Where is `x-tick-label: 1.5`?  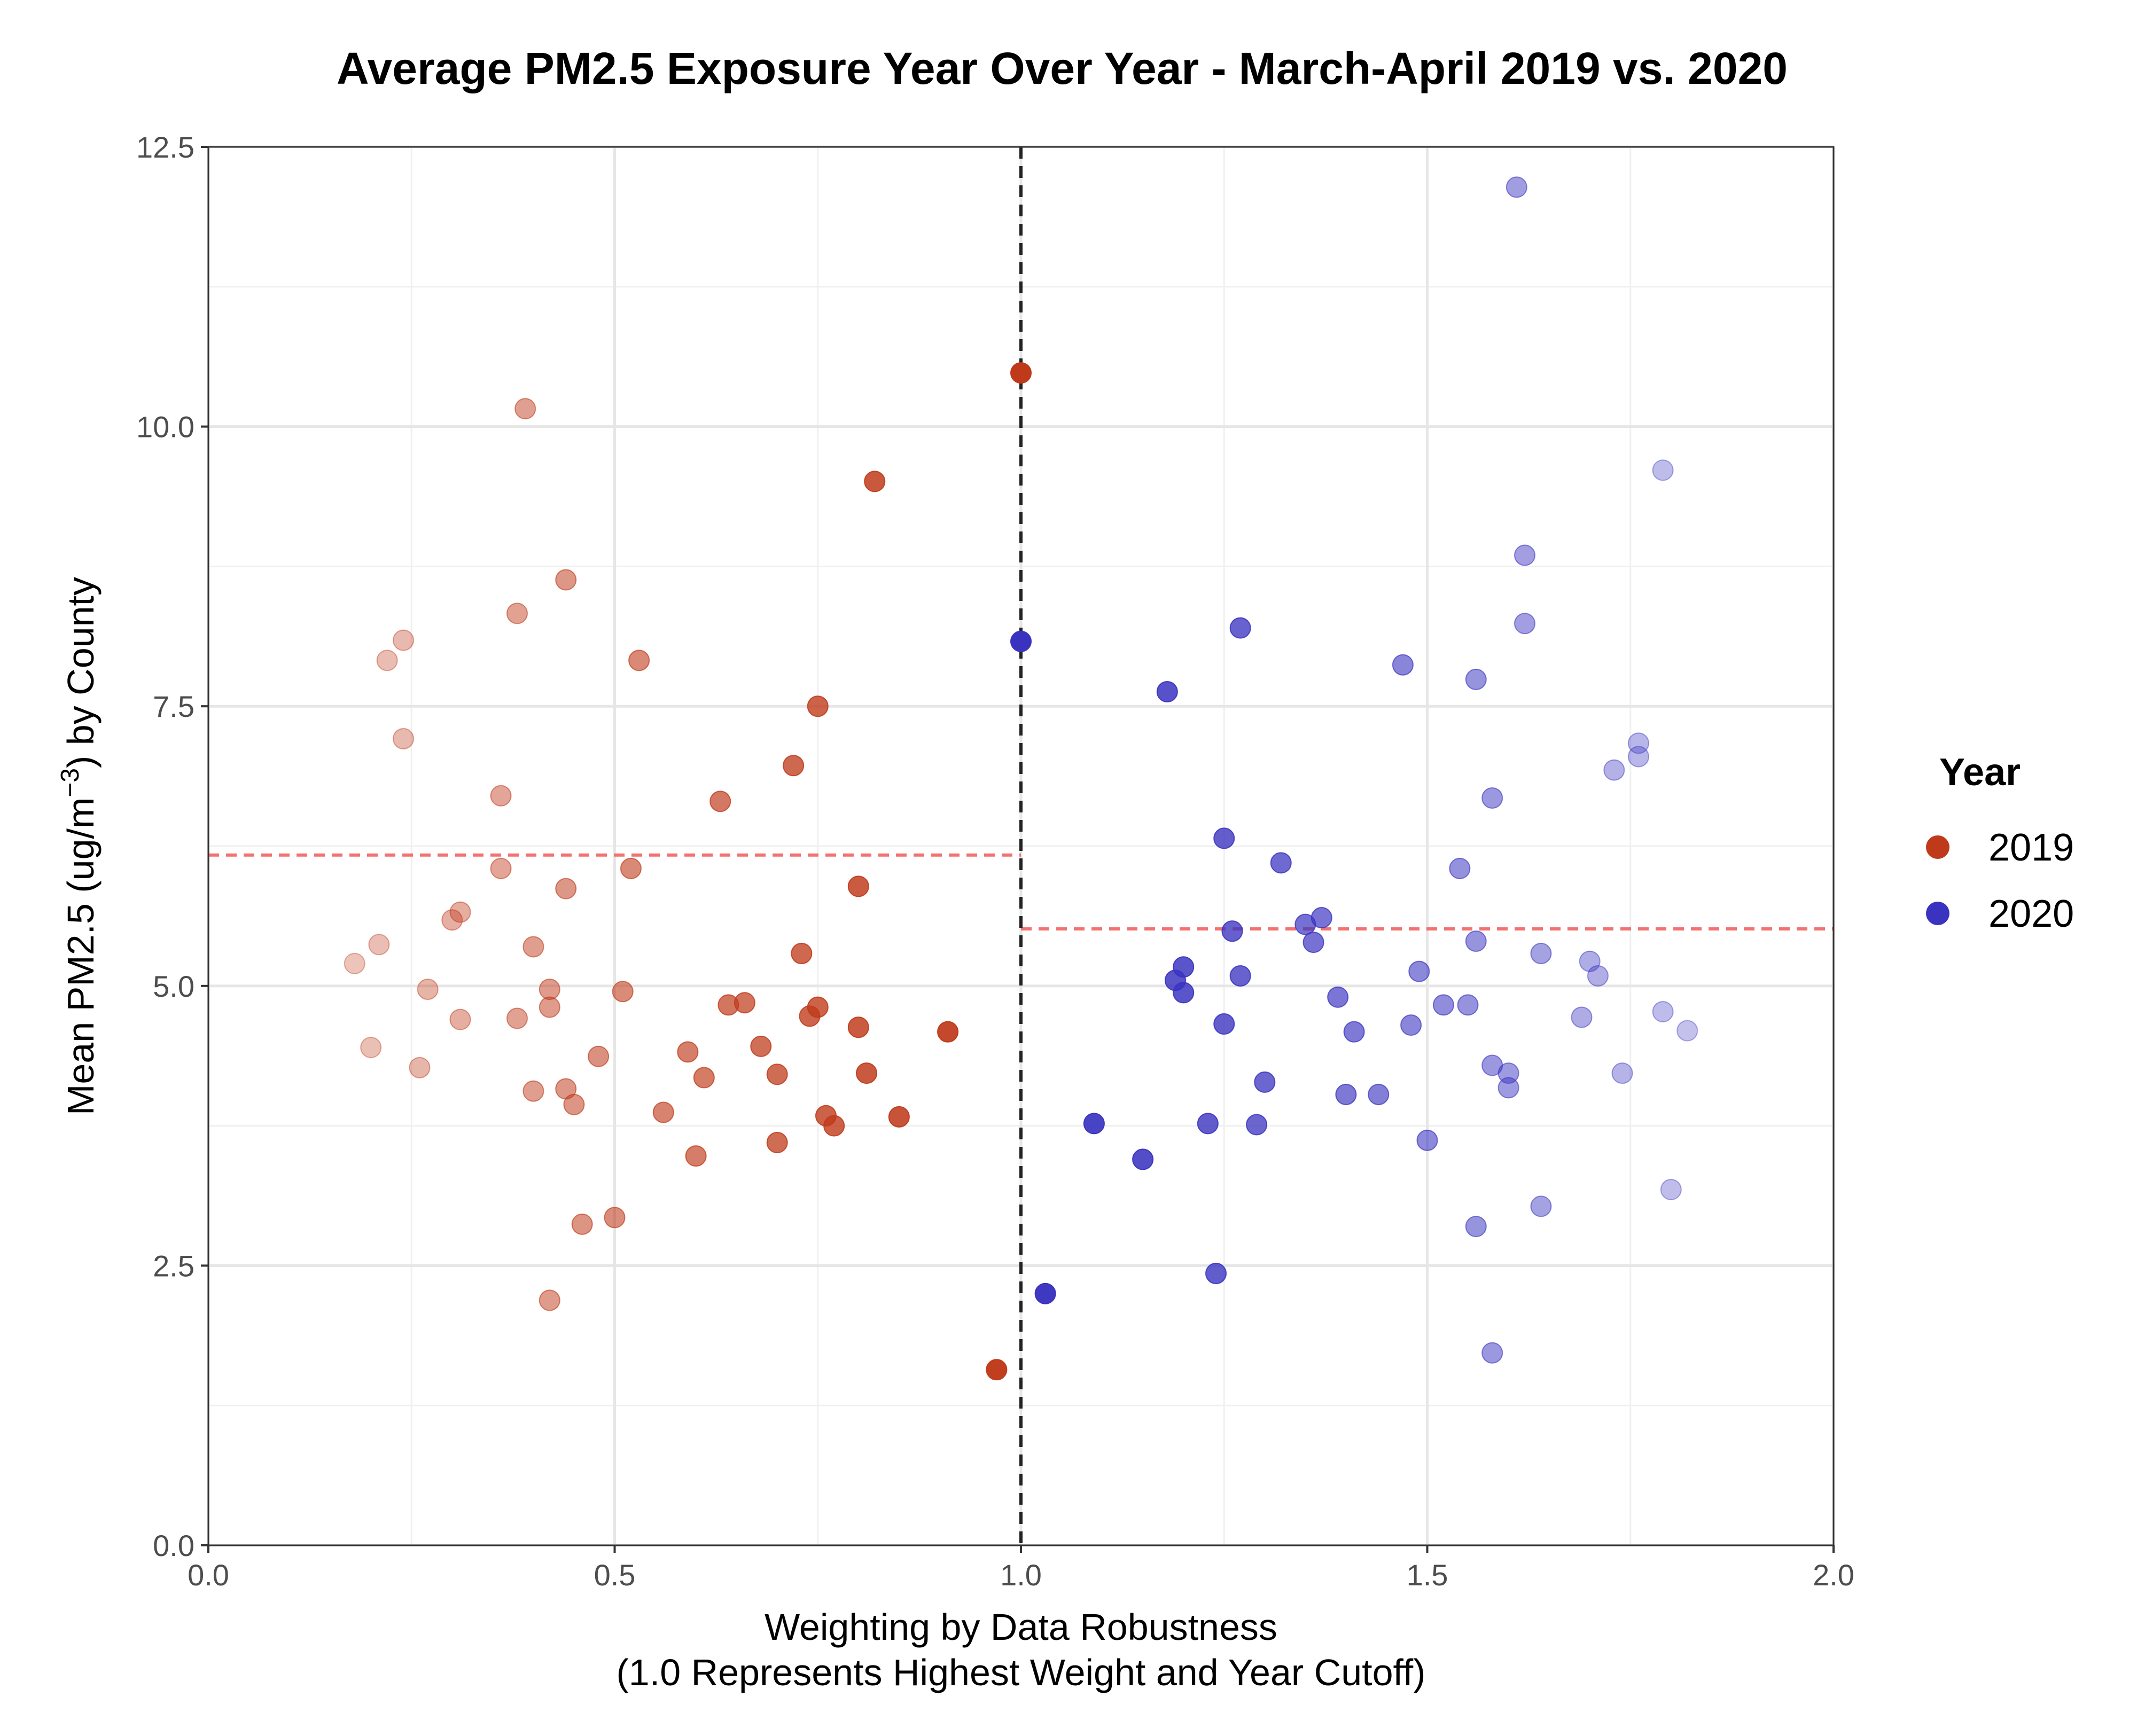 x-tick-label: 1.5 is located at coordinates (1427, 1575).